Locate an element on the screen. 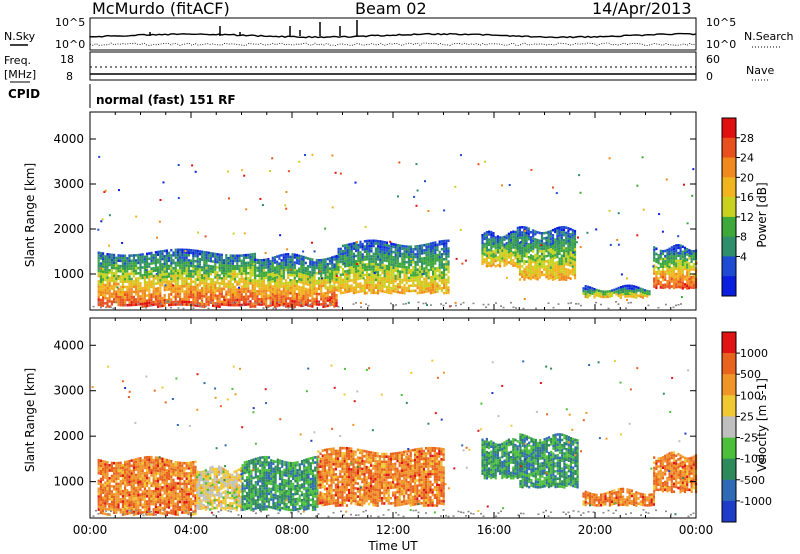 Image resolution: width=800 pixels, height=554 pixels. beam-title: Beam 02 is located at coordinates (391, 9).